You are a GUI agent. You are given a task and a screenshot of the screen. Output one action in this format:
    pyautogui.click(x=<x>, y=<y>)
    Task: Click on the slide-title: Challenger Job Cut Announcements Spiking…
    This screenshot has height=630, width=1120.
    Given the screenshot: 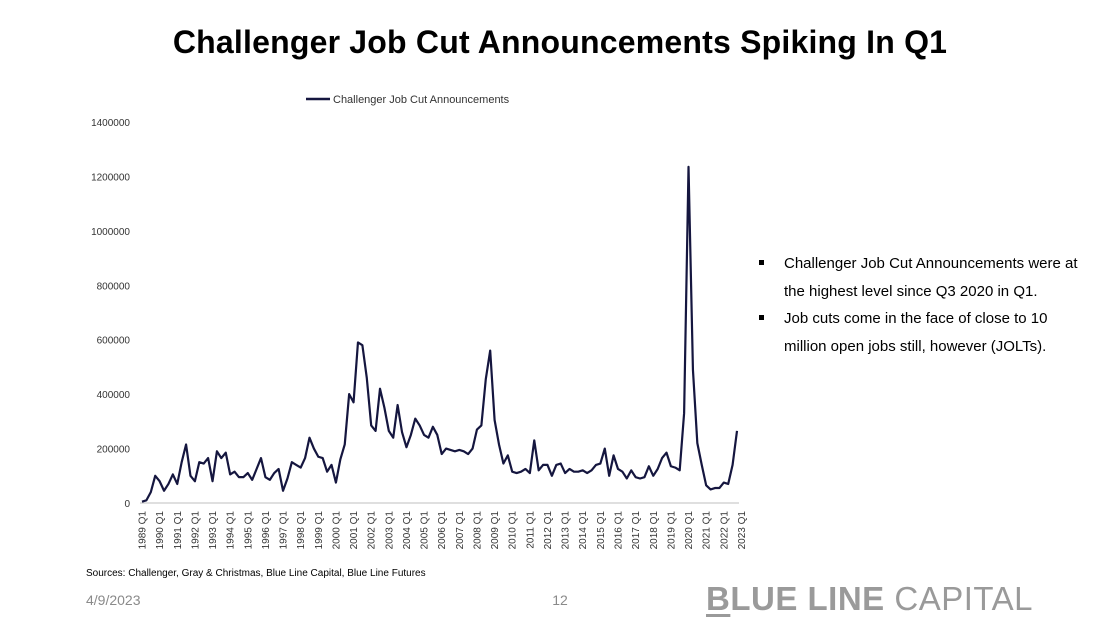 What is the action you would take?
    pyautogui.click(x=560, y=42)
    